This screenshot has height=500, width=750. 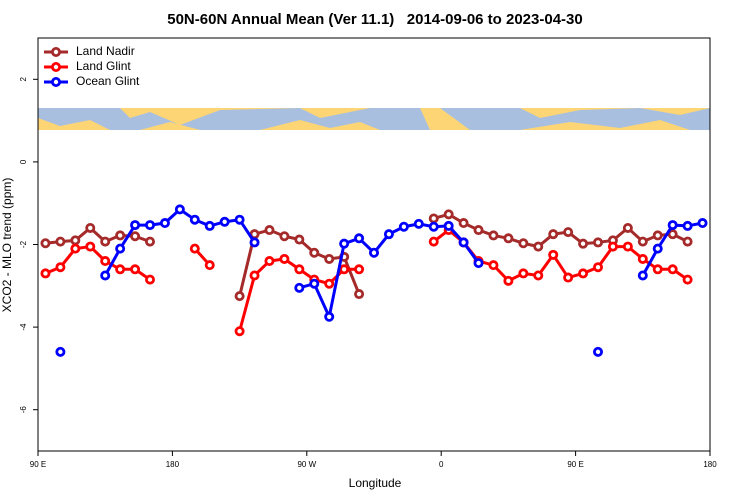 I want to click on y-tick-label: 2, so click(x=23, y=79).